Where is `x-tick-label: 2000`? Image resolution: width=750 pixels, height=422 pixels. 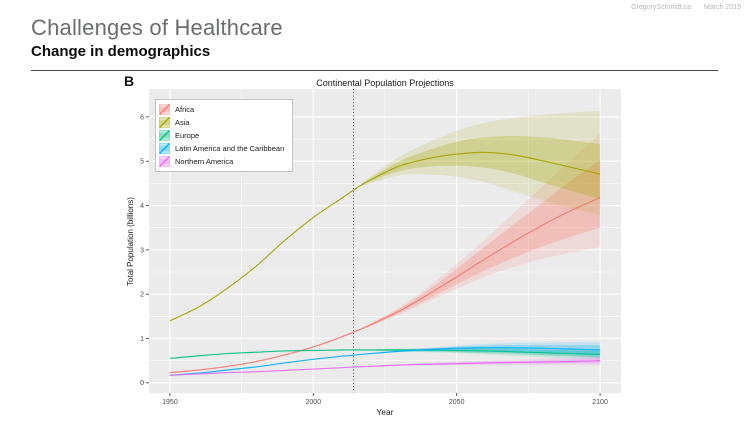 x-tick-label: 2000 is located at coordinates (314, 402).